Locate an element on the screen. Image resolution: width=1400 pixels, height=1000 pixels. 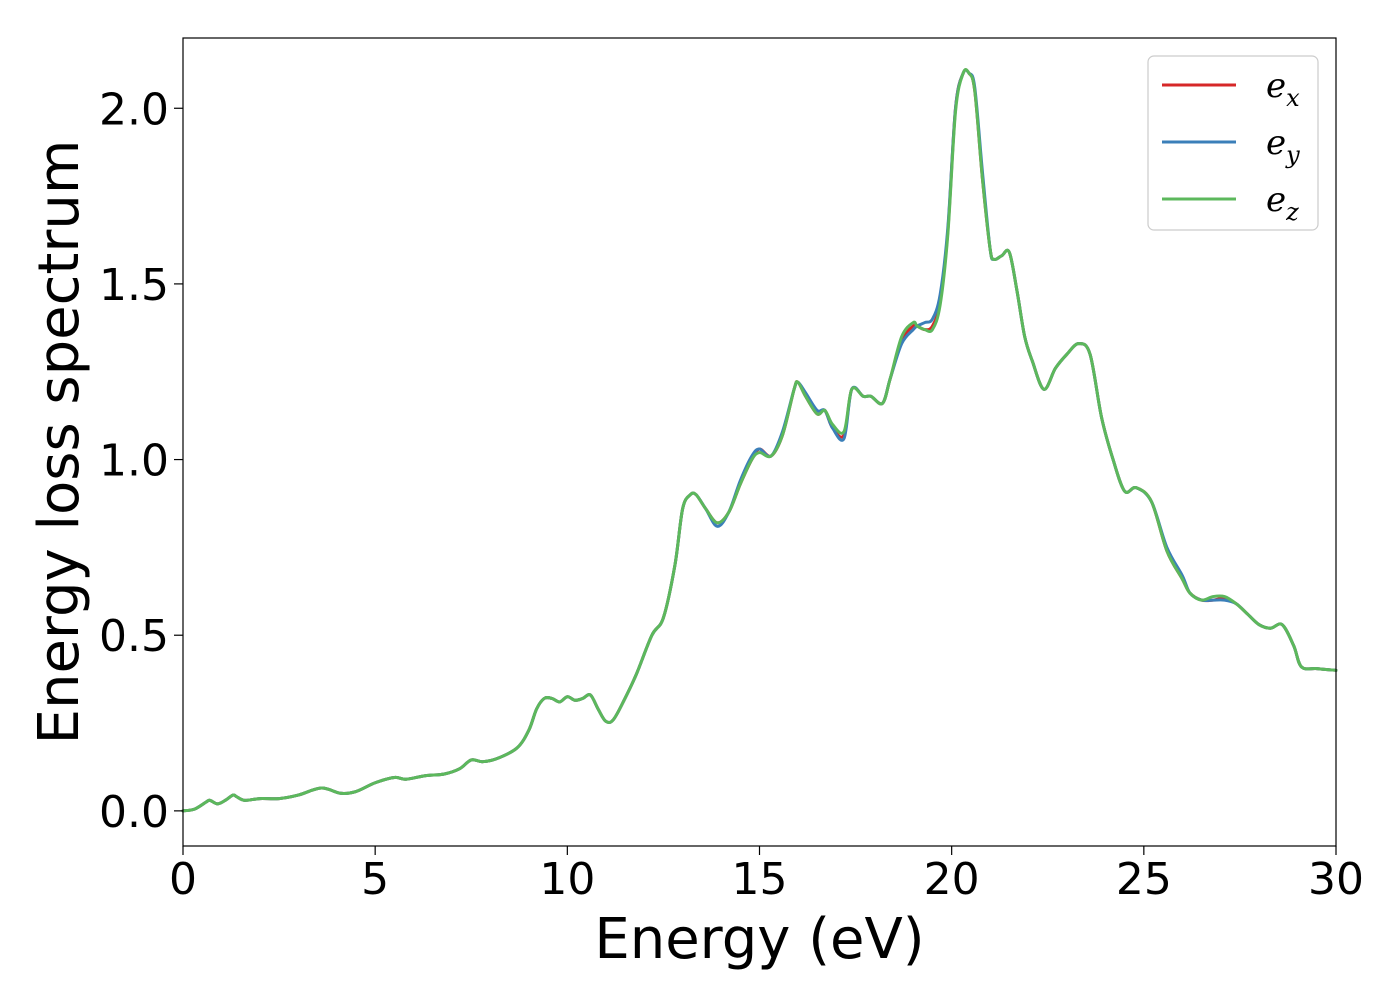
x-axis-label: Energy (eV) is located at coordinates (759, 939).